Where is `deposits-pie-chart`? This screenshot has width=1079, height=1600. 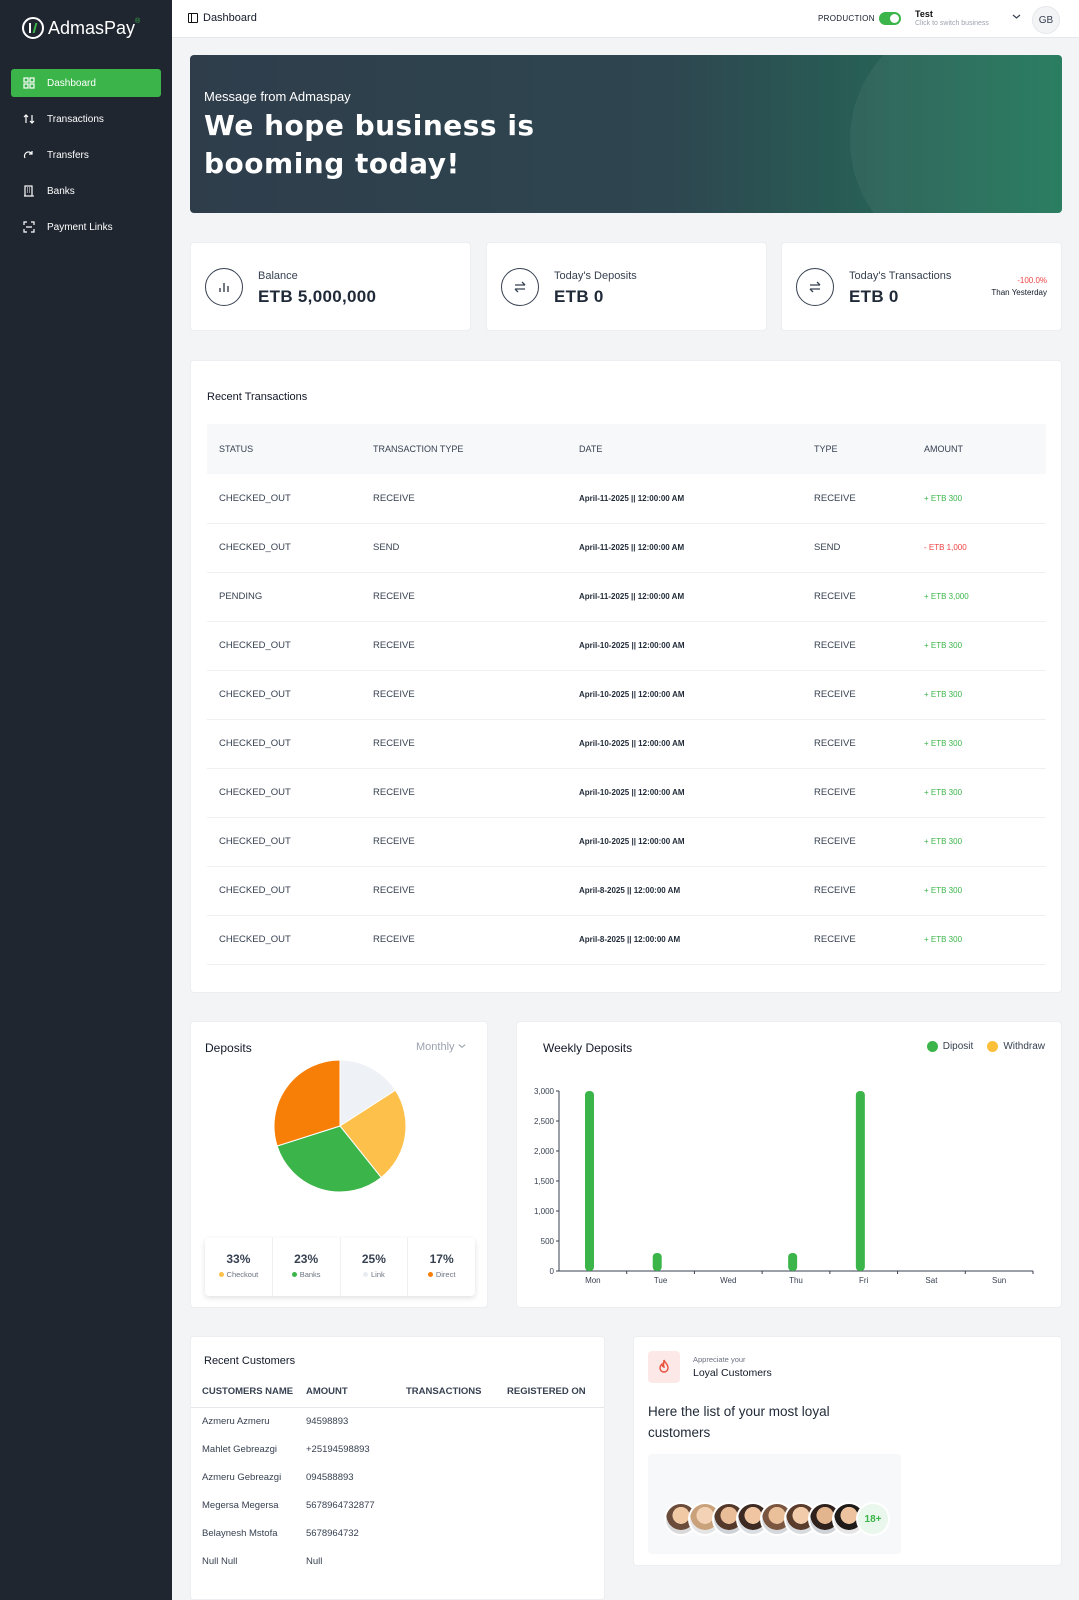 deposits-pie-chart is located at coordinates (340, 1126).